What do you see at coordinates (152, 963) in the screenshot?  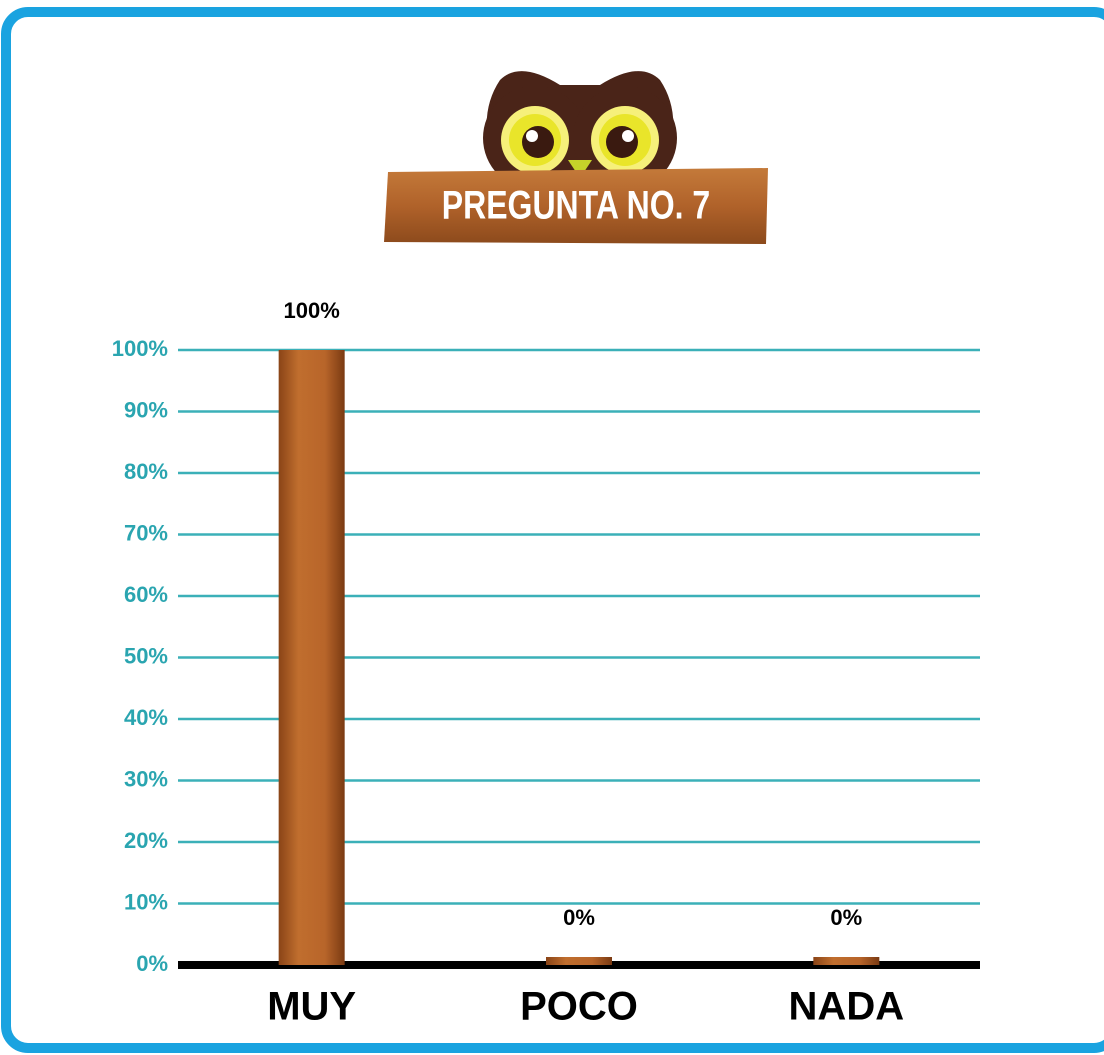 I see `y-tick-label: 0%` at bounding box center [152, 963].